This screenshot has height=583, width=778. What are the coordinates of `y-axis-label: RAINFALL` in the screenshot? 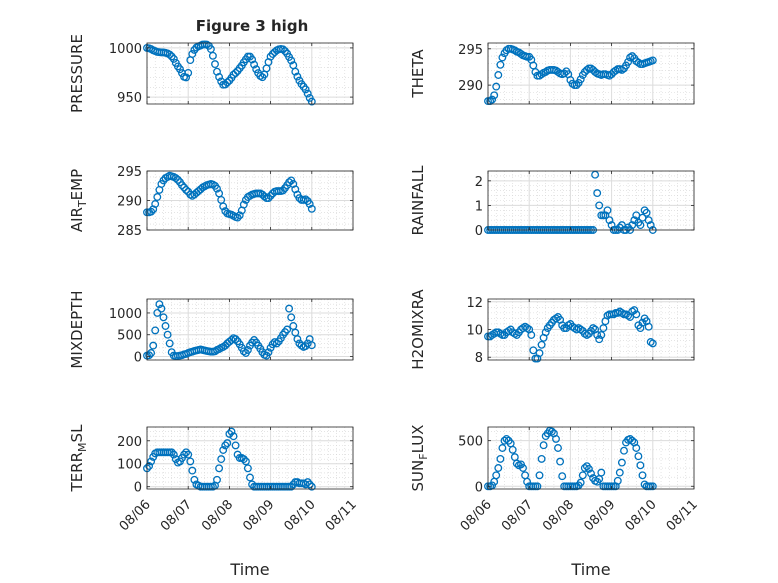 It's located at (418, 200).